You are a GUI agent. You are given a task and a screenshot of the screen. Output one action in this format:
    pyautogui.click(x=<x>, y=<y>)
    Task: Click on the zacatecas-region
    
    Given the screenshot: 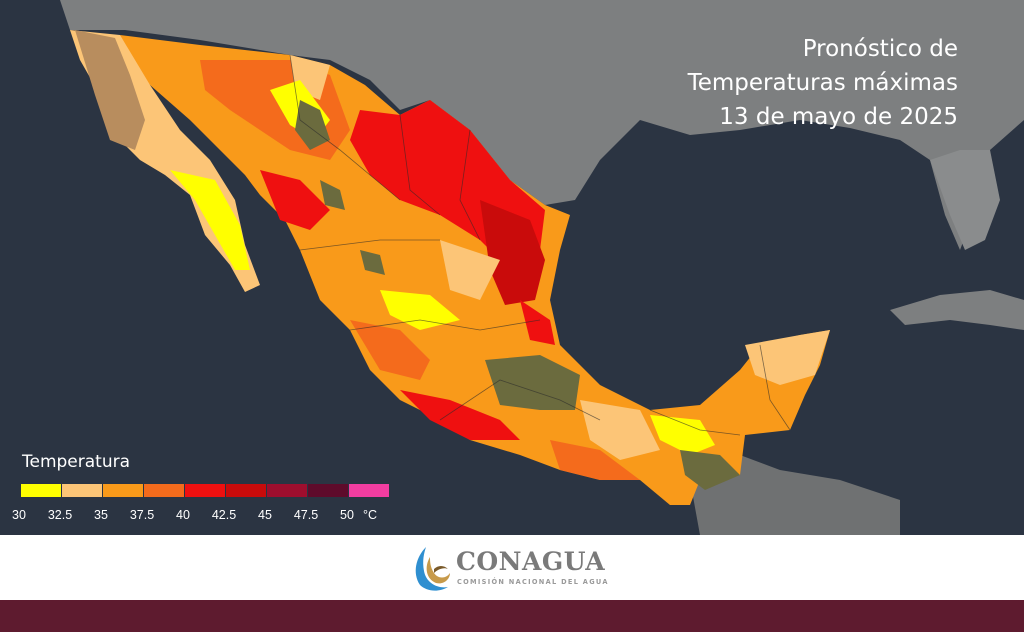 What is the action you would take?
    pyautogui.click(x=470, y=270)
    